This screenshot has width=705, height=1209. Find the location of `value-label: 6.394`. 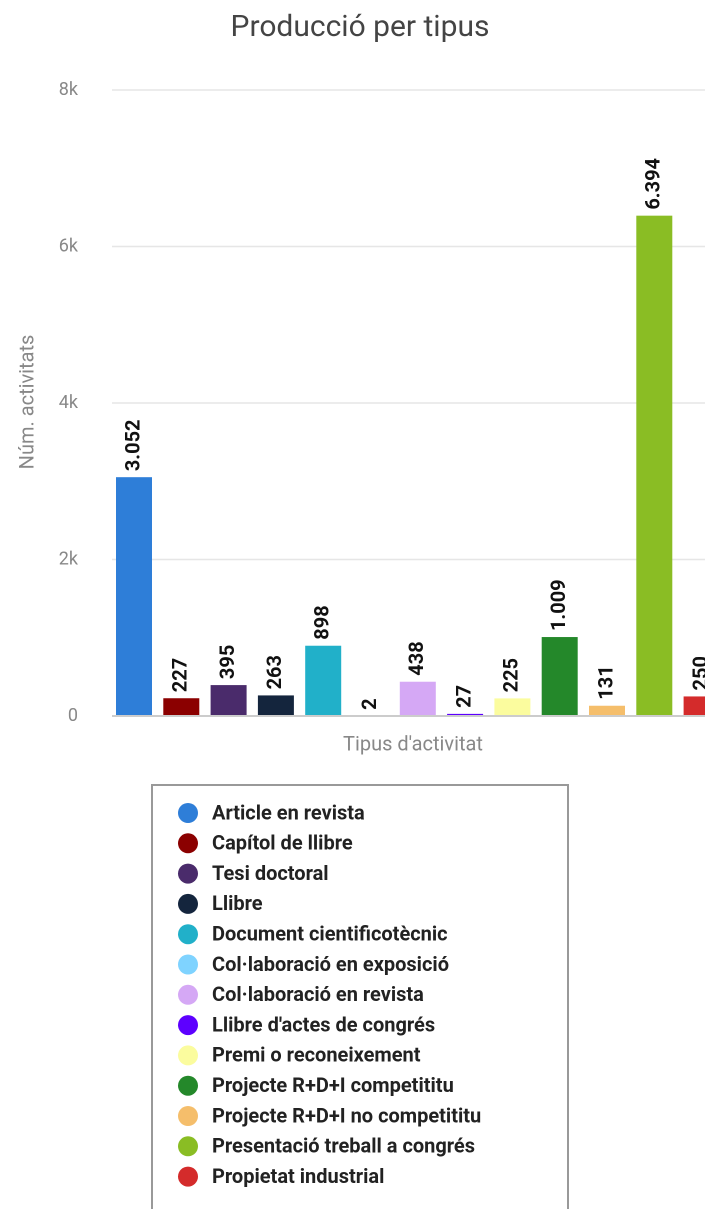

value-label: 6.394 is located at coordinates (653, 184).